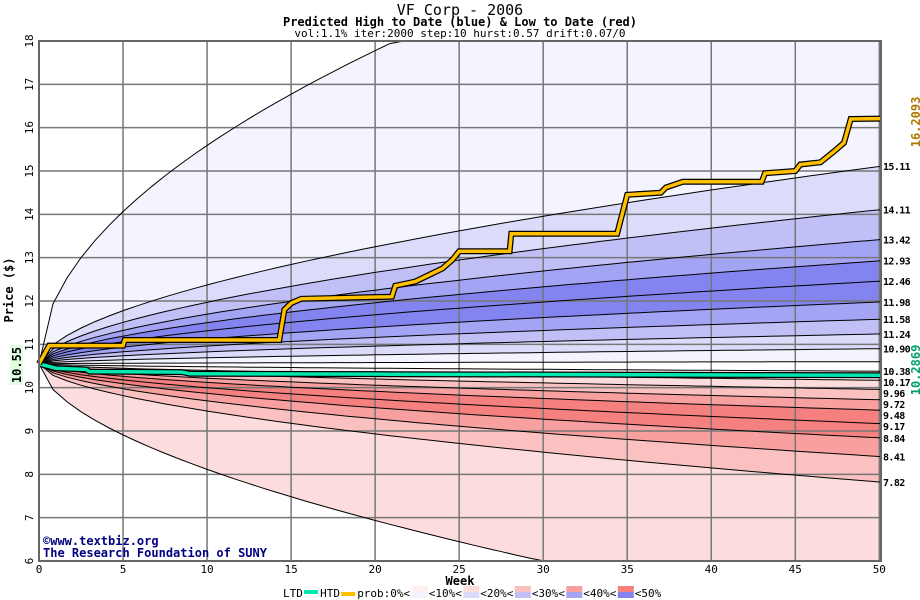  Describe the element at coordinates (548, 593) in the screenshot. I see `legend-bin-label: <30%<` at that location.